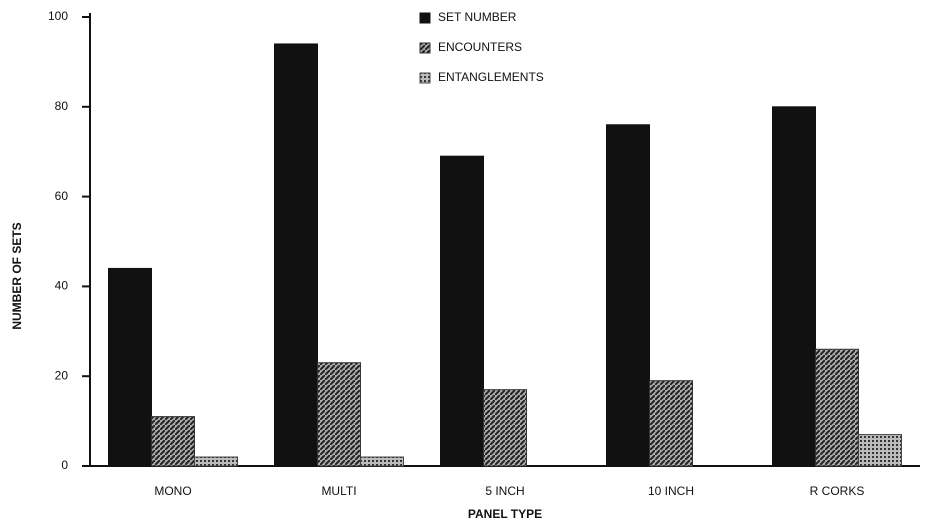 The height and width of the screenshot is (527, 926). I want to click on y-axis-title: NUMBER OF SETS, so click(17, 275).